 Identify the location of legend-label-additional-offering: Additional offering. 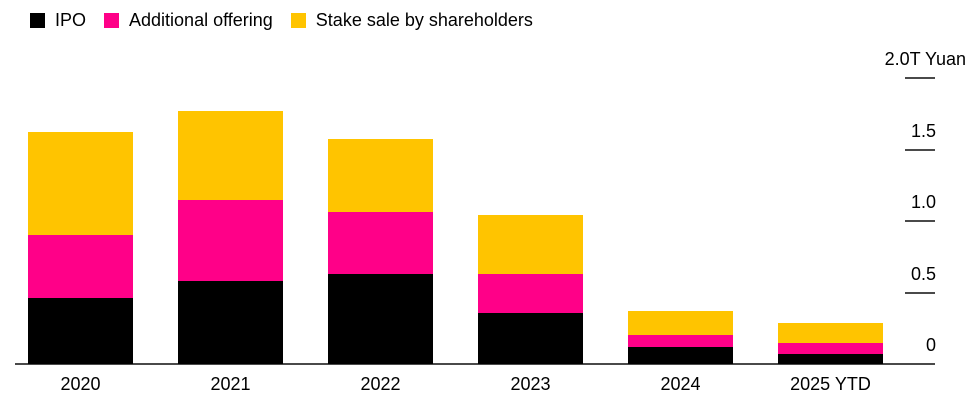
(201, 20).